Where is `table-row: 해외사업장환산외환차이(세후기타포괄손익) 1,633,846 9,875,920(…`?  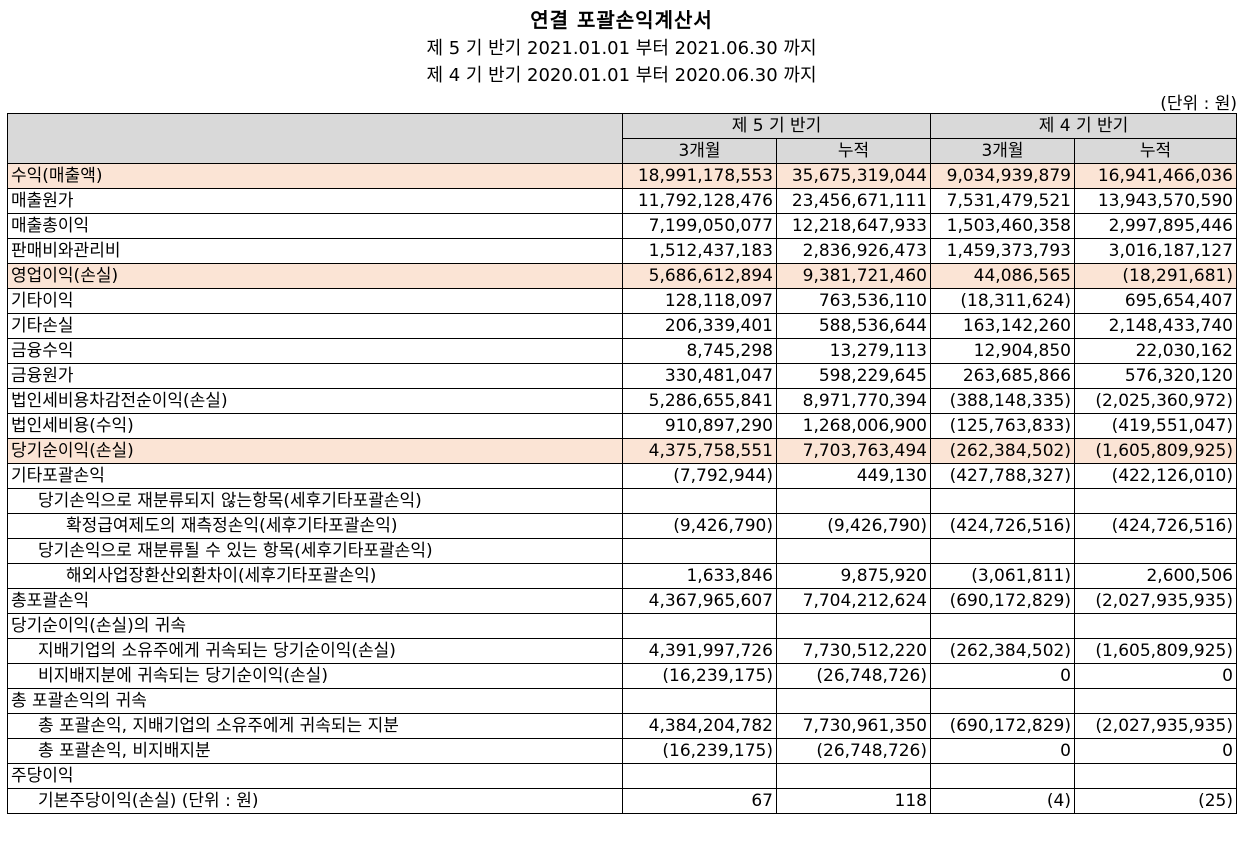 table-row: 해외사업장환산외환차이(세후기타포괄손익) 1,633,846 9,875,920(… is located at coordinates (622, 576).